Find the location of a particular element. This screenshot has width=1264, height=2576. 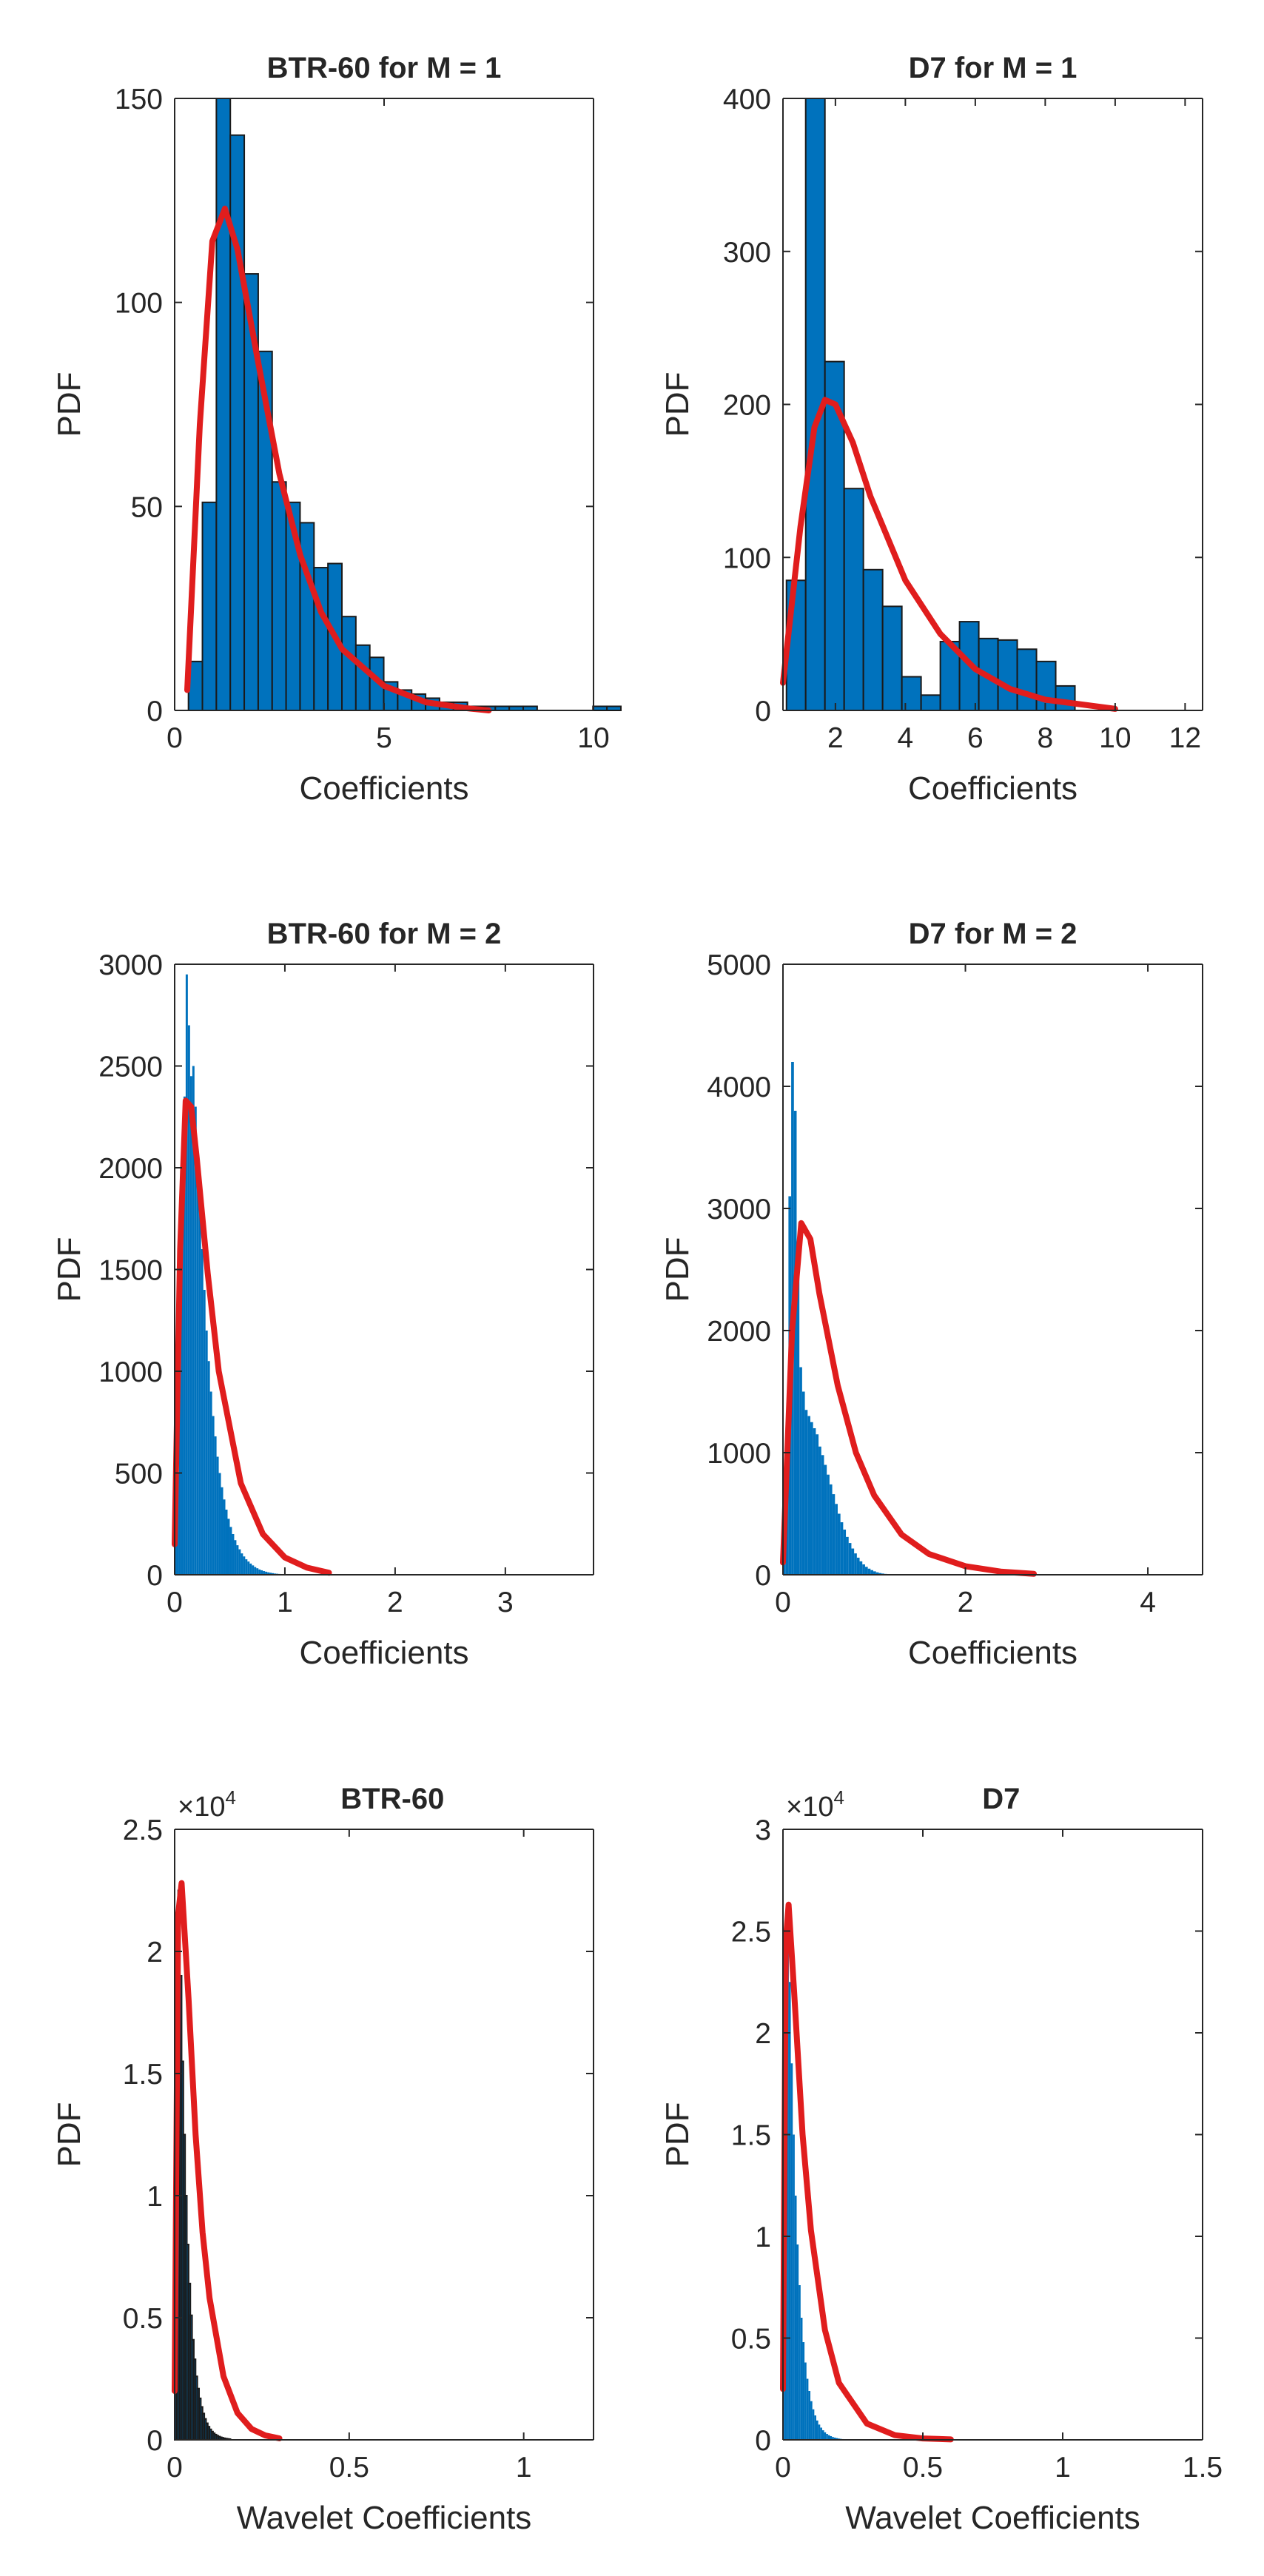

y-tick-label: 3 is located at coordinates (763, 1830).